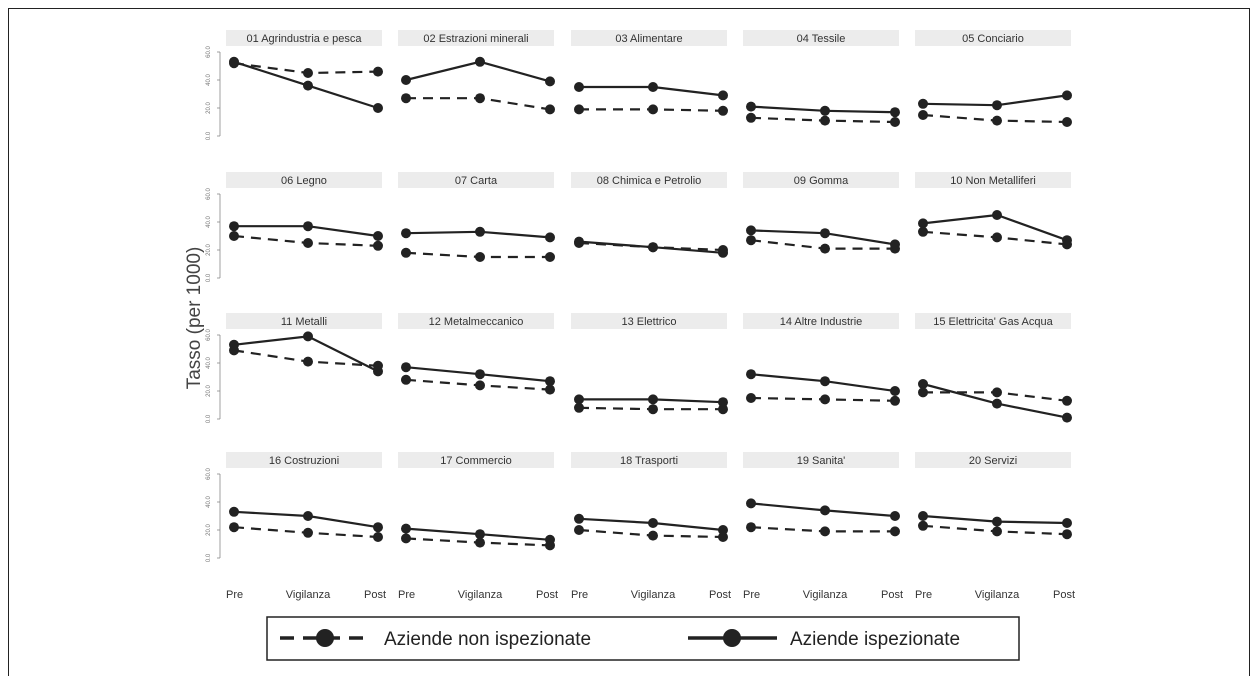 The height and width of the screenshot is (678, 1260). I want to click on panel-title: 19 Sanita', so click(821, 461).